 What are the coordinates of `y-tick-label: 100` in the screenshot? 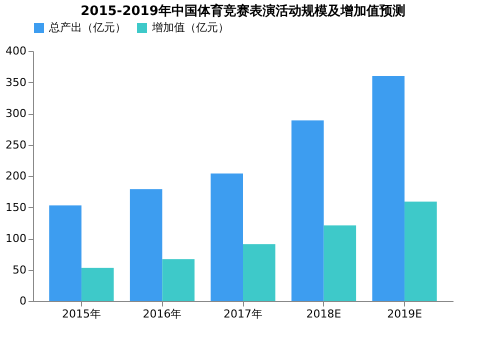 It's located at (16, 238).